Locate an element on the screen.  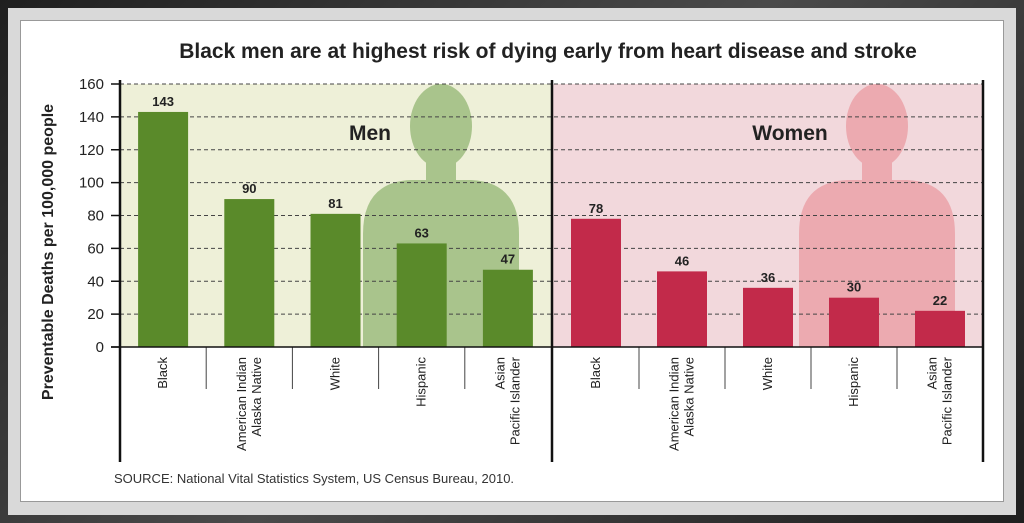
y-tick-label: 120 is located at coordinates (91, 150).